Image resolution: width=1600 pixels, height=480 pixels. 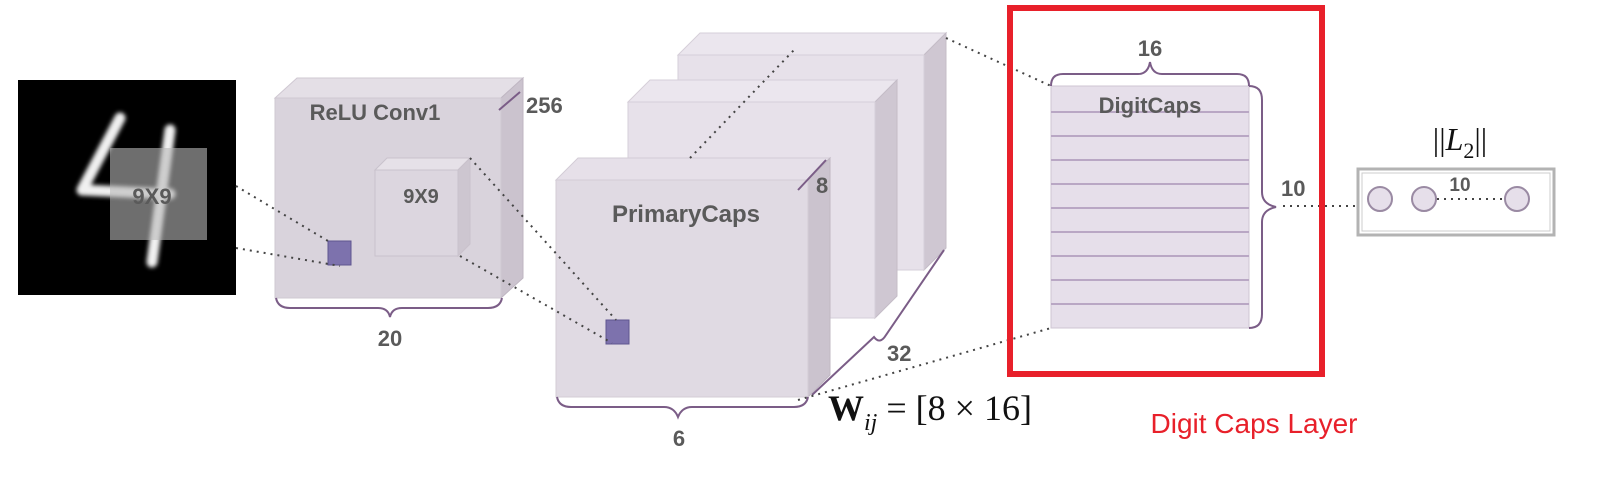 I want to click on input-kernel-window, so click(x=158, y=194).